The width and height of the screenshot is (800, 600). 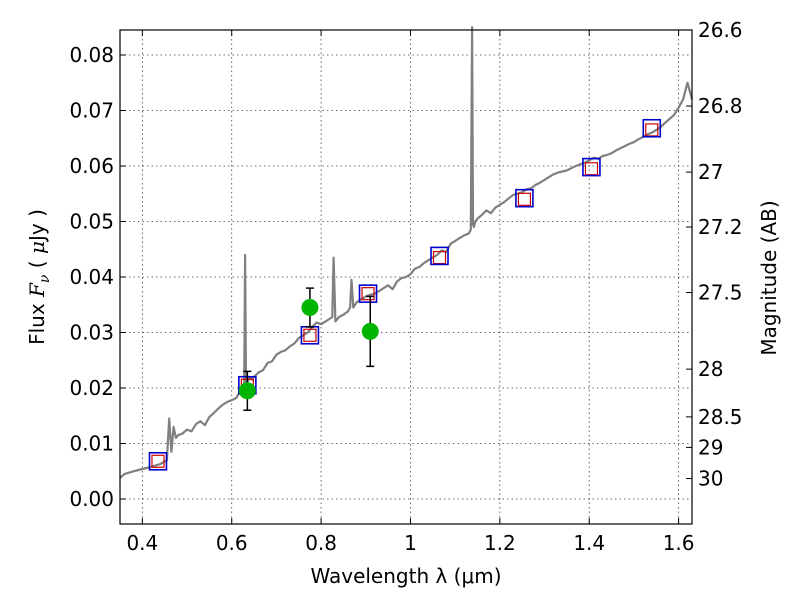 What do you see at coordinates (37, 290) in the screenshot?
I see `y-axis-label-symbol: F` at bounding box center [37, 290].